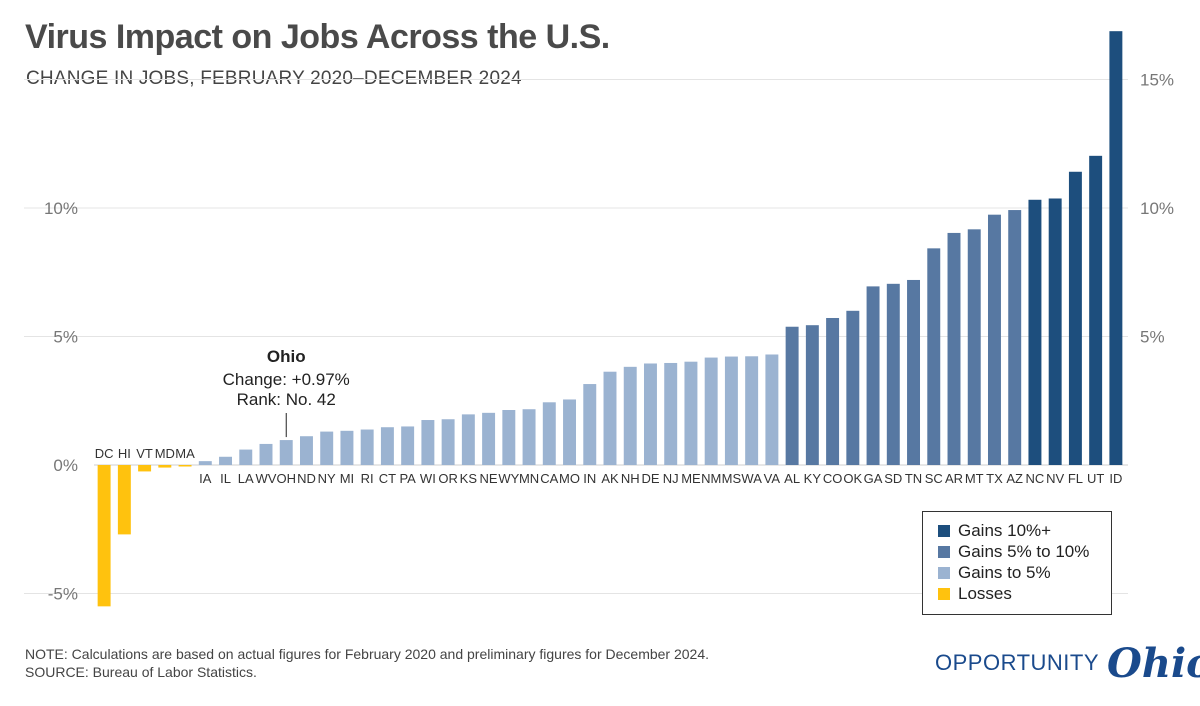  I want to click on bar-co, so click(833, 391).